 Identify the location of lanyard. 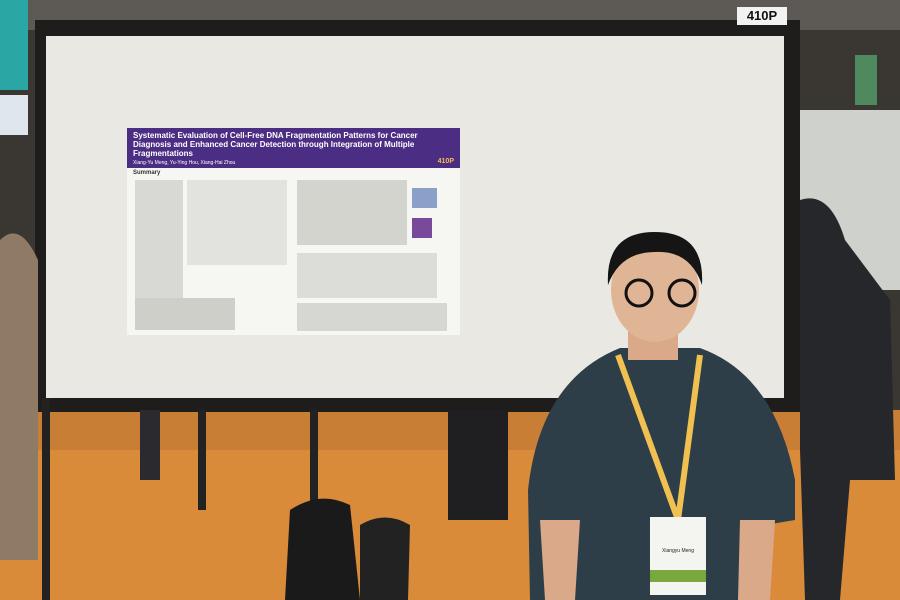
(659, 437).